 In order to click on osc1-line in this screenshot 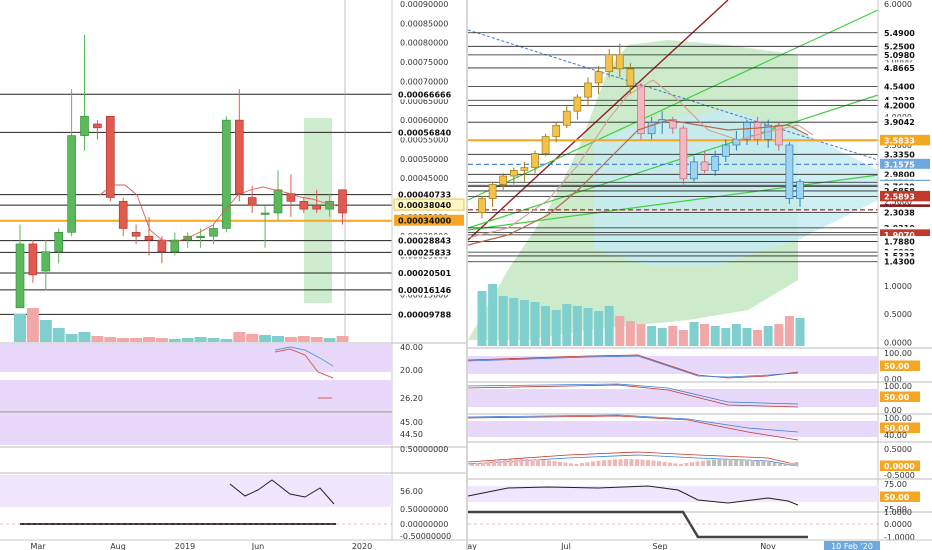, I will do `click(633, 366)`.